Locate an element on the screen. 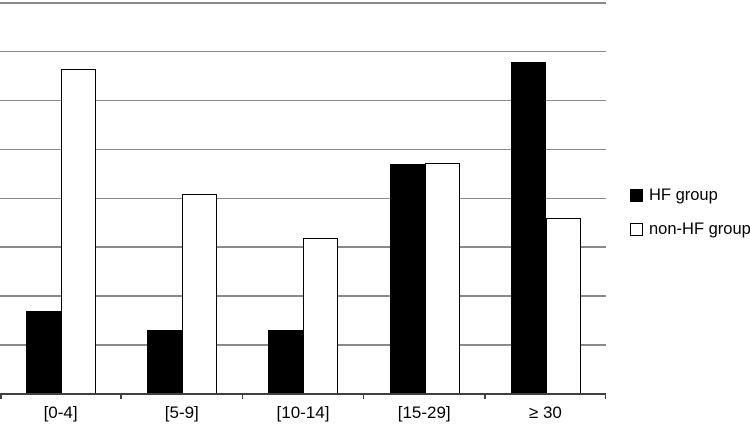 The image size is (750, 428). x-axis-label: [15-29] is located at coordinates (424, 412).